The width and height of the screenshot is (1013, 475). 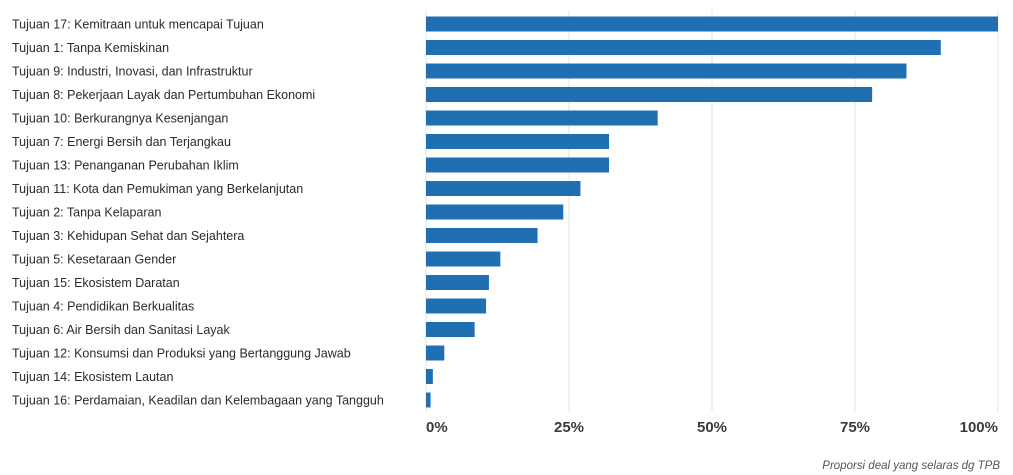 What do you see at coordinates (855, 427) in the screenshot?
I see `x-tick-label: 75%` at bounding box center [855, 427].